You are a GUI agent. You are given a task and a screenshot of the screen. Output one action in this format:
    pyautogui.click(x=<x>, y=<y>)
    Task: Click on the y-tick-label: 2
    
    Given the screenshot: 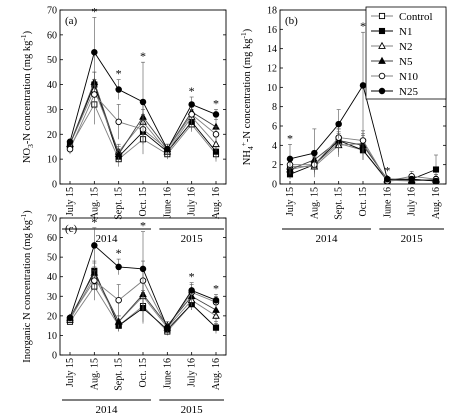 What is the action you would take?
    pyautogui.click(x=274, y=165)
    